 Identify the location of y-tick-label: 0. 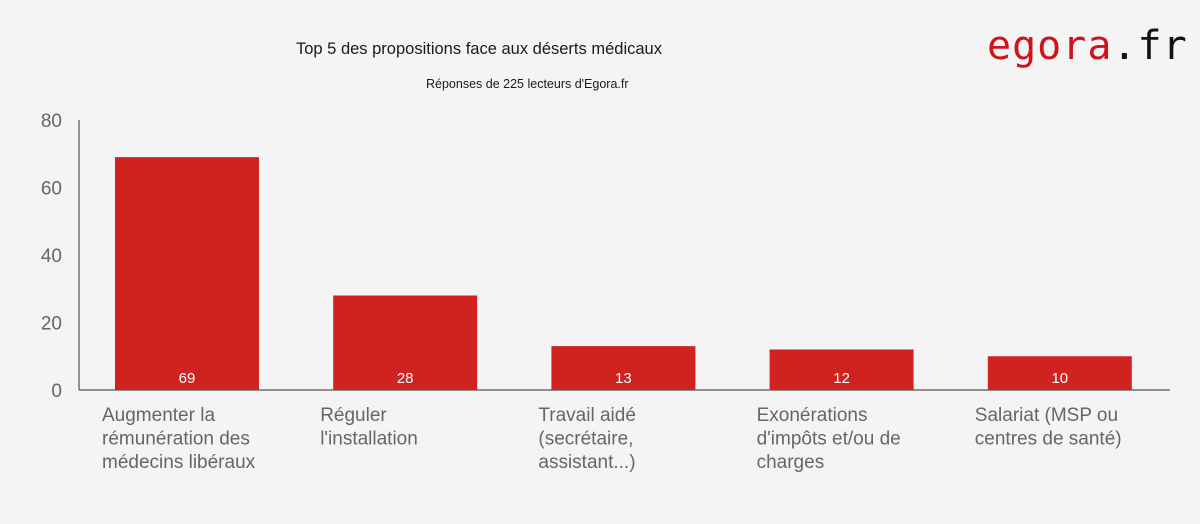
(56, 391).